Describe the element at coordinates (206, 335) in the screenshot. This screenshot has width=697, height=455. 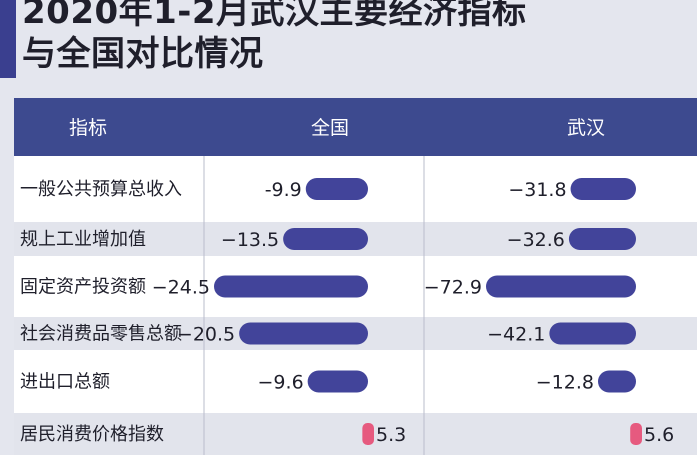
I see `data-label: −20.5` at that location.